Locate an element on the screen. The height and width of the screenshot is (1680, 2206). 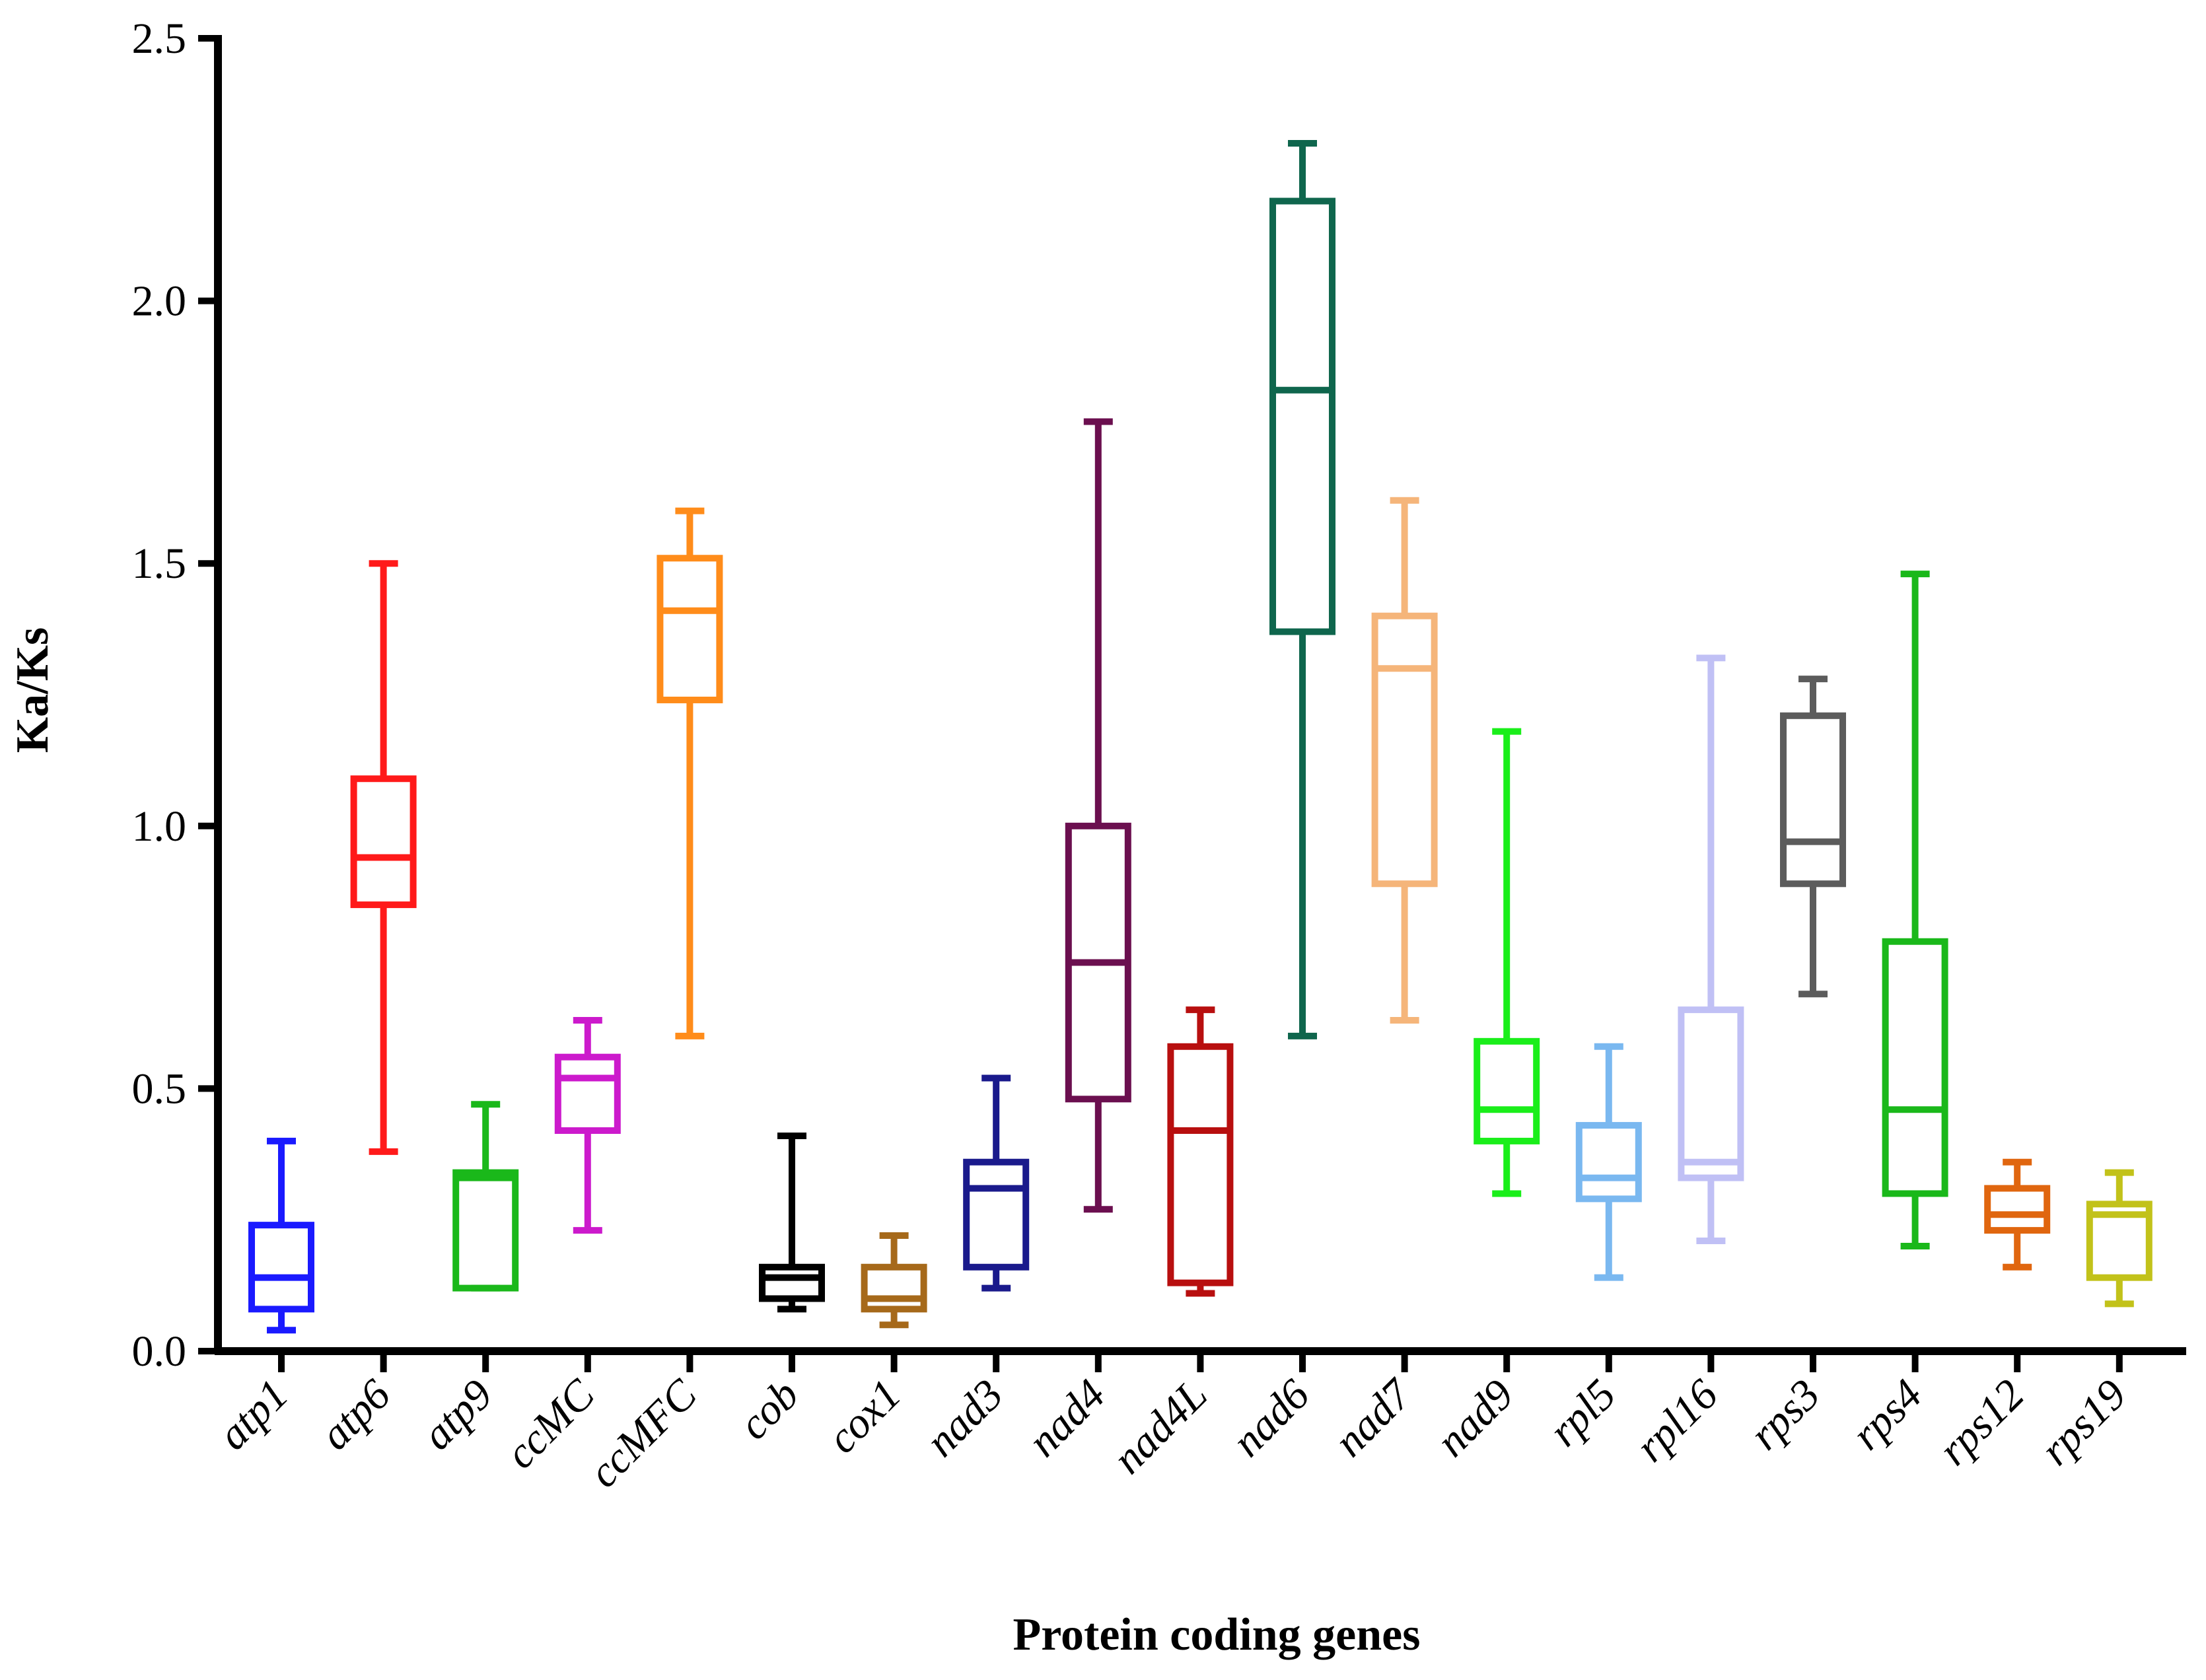
box-atp1 is located at coordinates (281, 1235).